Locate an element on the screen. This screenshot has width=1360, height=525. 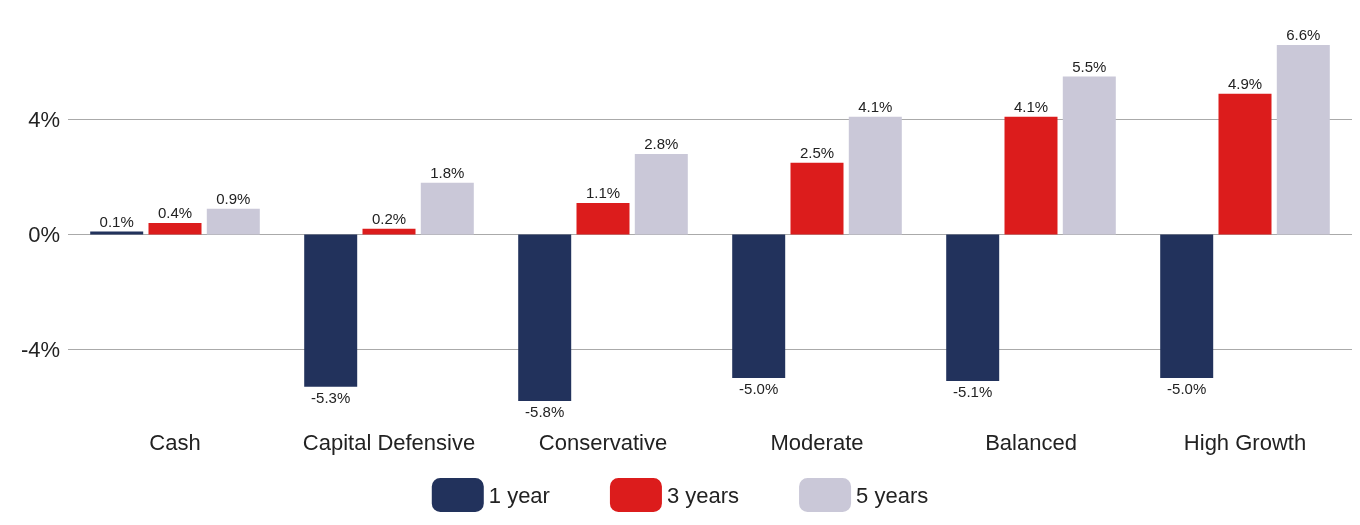
data-label: 1.8% is located at coordinates (447, 172).